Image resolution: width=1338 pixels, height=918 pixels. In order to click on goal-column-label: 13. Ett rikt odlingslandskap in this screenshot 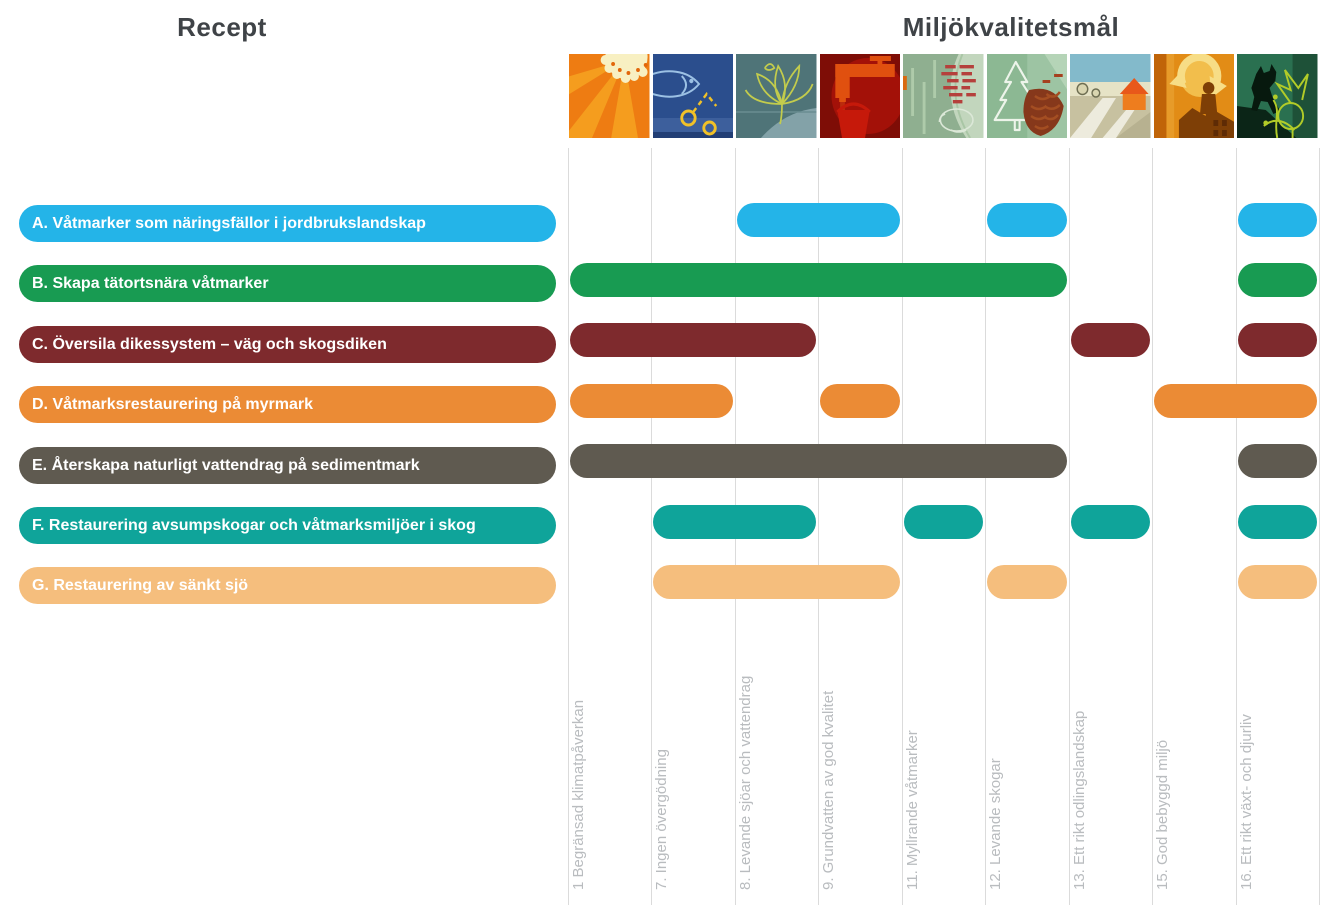, I will do `click(1079, 800)`.